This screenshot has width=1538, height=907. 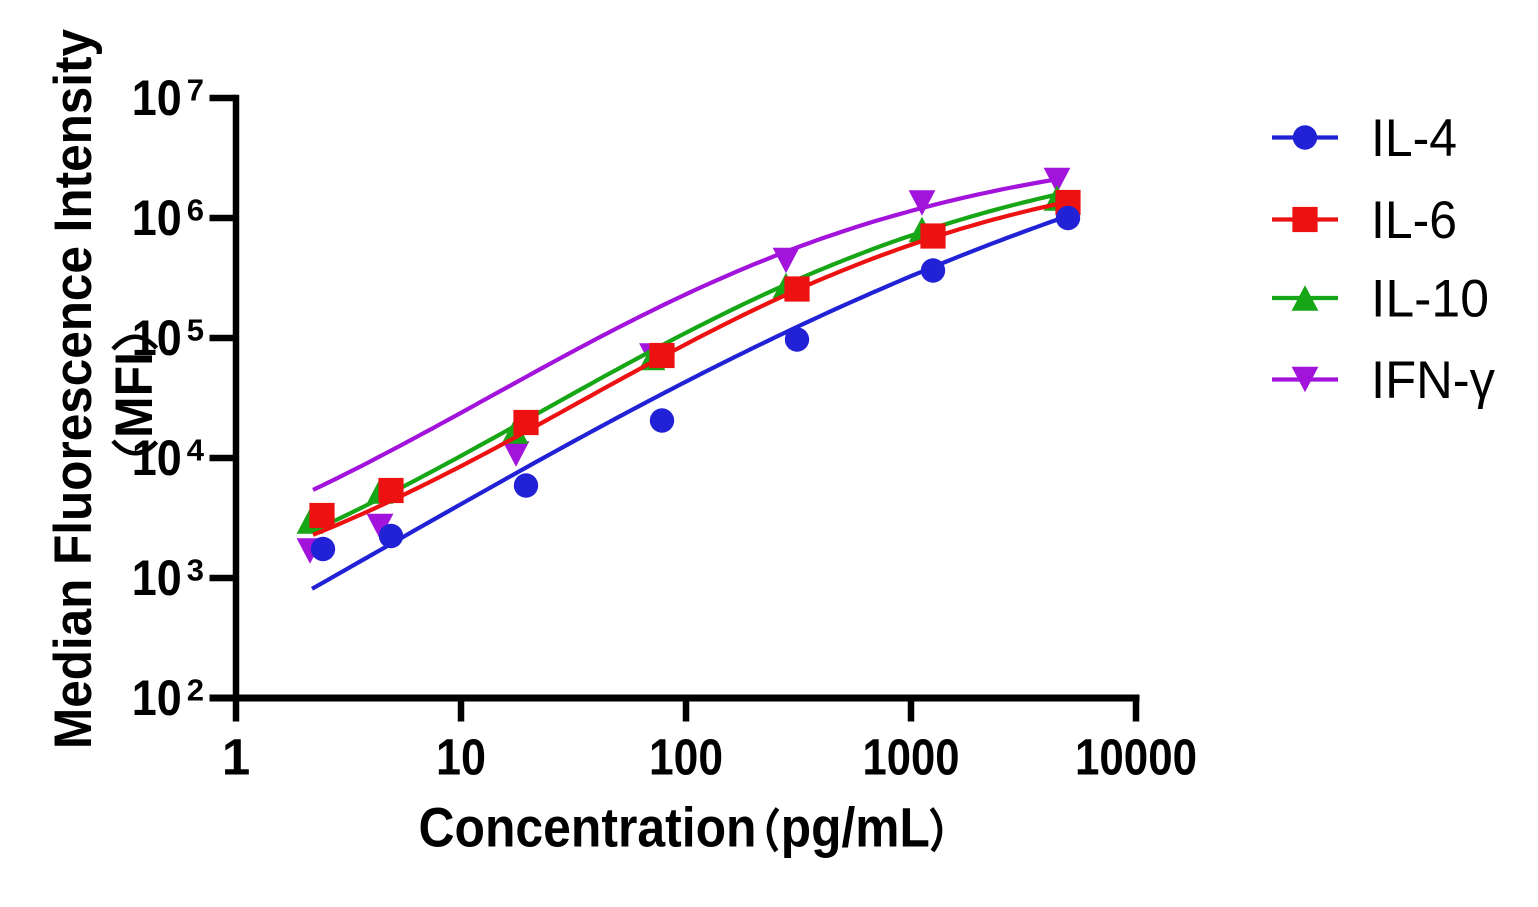 I want to click on svg-text: 2, so click(x=195, y=689).